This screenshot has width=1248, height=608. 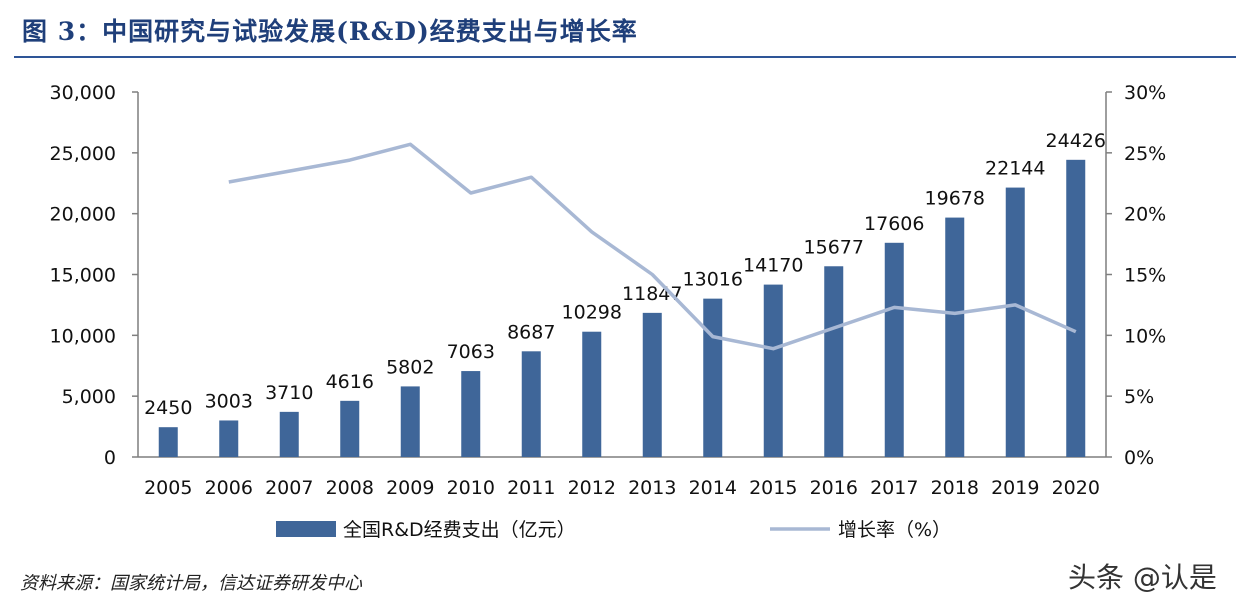 I want to click on source-note: 资料来源：国家统计局，信达证券研发中心, so click(x=191, y=583).